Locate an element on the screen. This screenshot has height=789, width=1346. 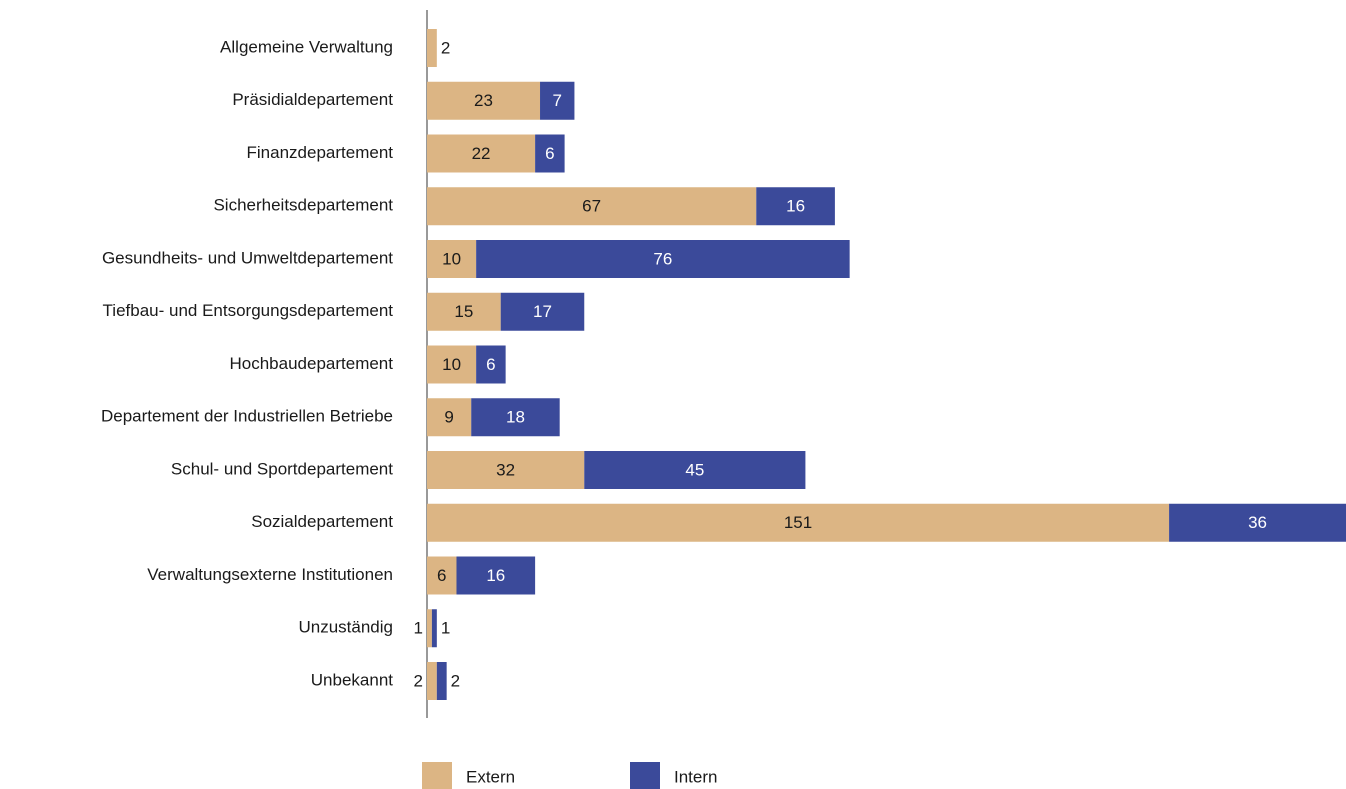
data-label: 36 is located at coordinates (1257, 522).